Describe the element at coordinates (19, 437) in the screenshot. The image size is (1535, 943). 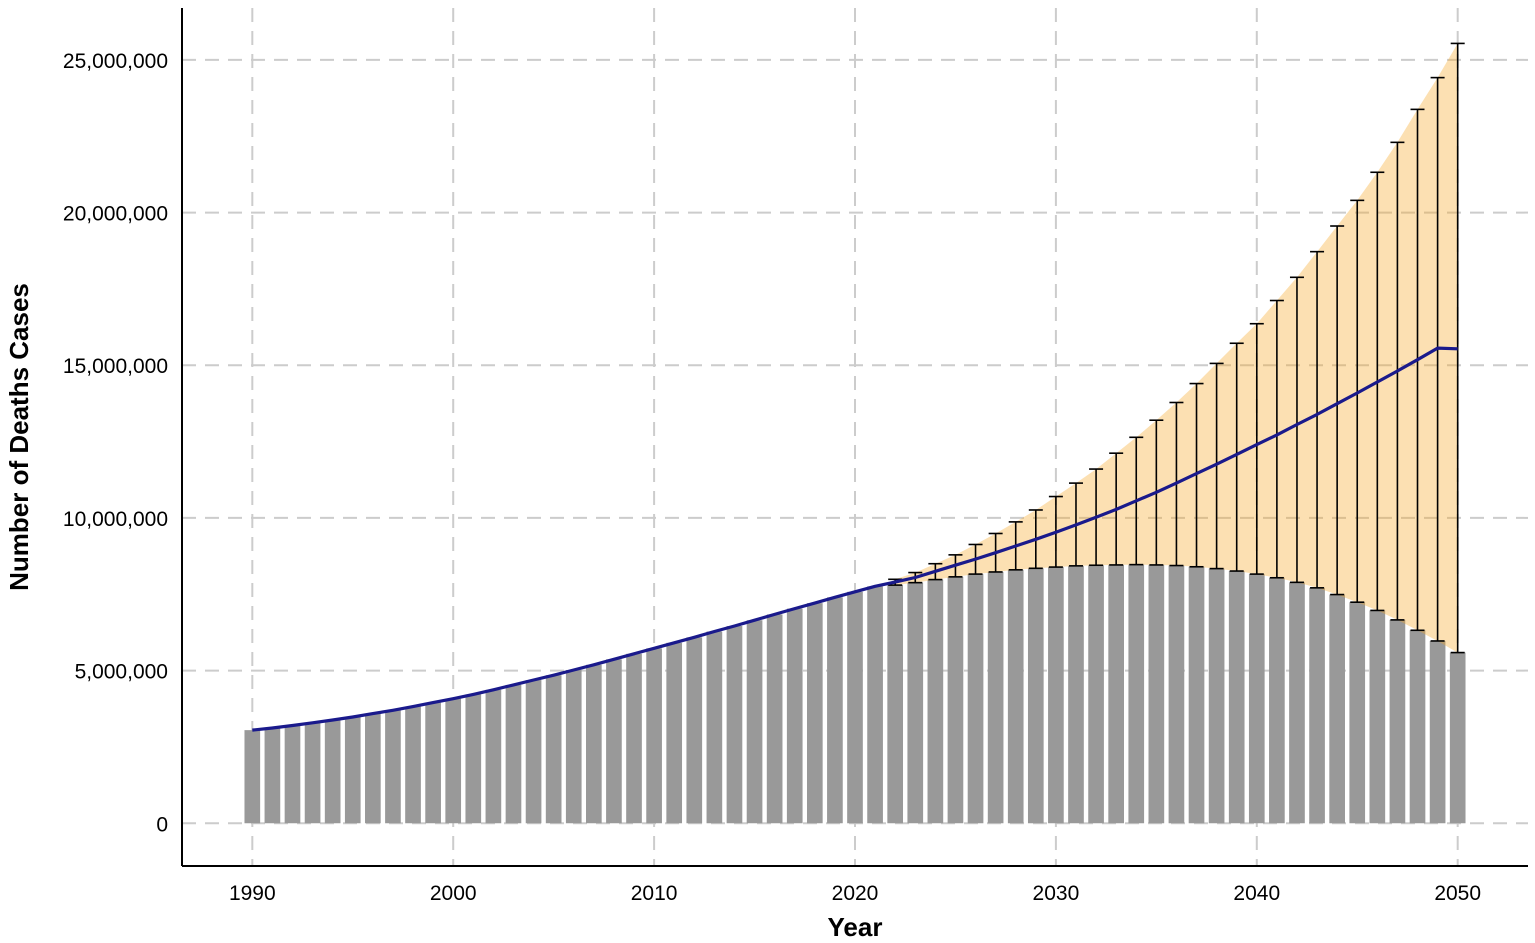
I see `y-axis-title: Number of Deaths Cases` at that location.